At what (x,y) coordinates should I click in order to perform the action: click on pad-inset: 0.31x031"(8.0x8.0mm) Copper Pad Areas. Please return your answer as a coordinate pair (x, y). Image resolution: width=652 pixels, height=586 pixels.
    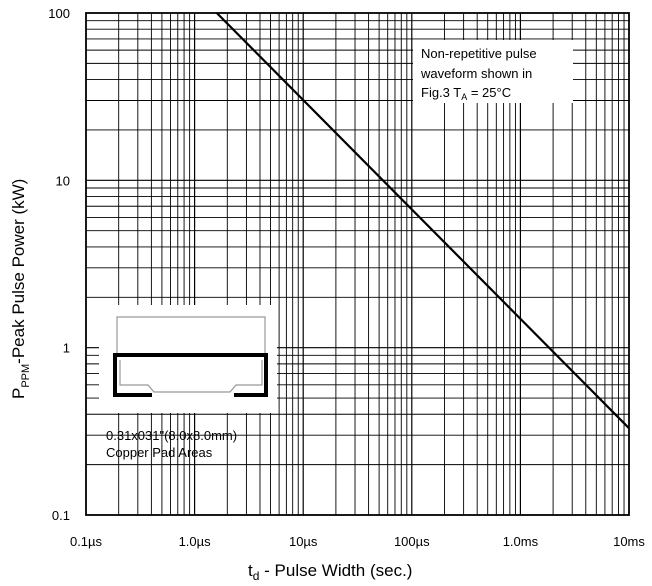
    Looking at the image, I should click on (188, 382).